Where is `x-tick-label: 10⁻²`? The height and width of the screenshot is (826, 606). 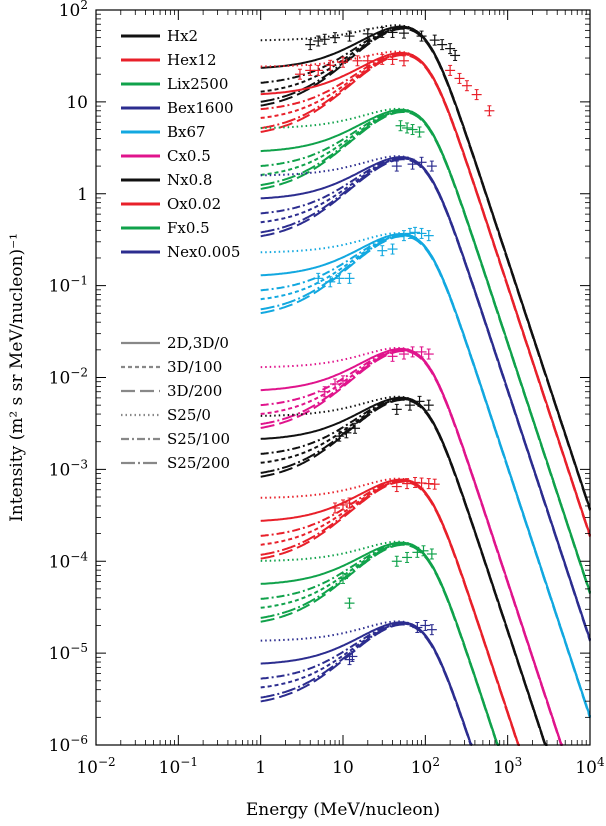 x-tick-label: 10⁻² is located at coordinates (95, 766).